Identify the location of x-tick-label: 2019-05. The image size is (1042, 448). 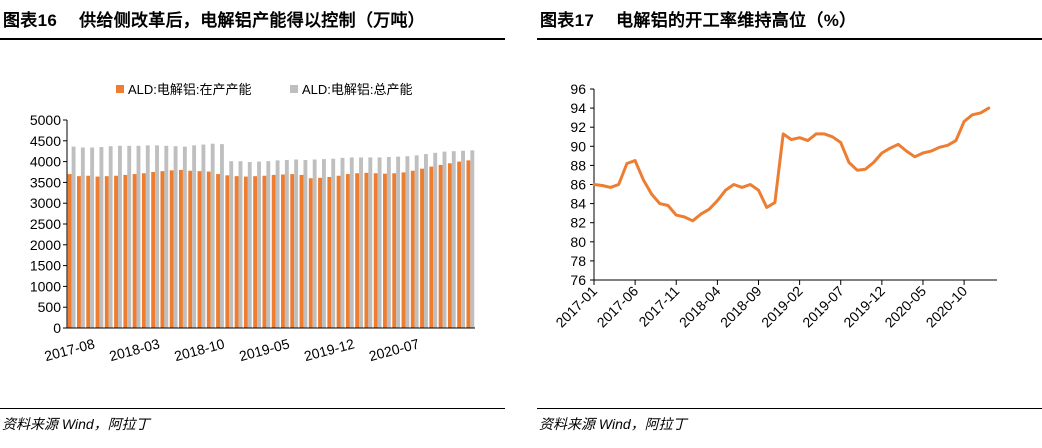
(264, 349).